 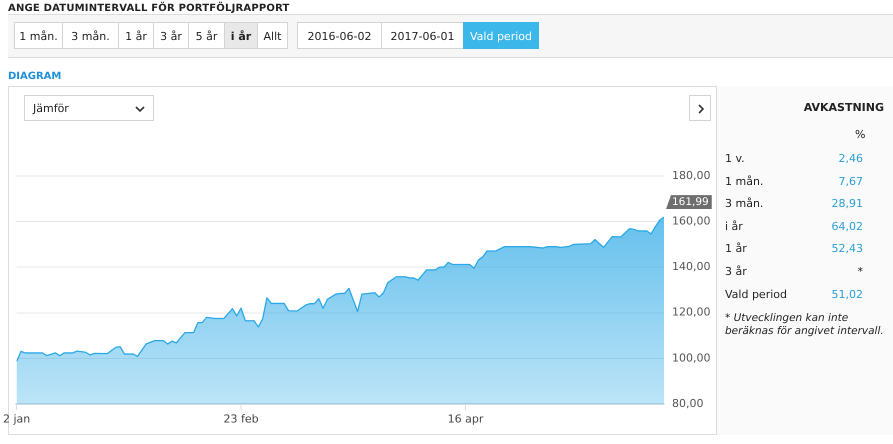 I want to click on category-label: 1 mån., so click(x=744, y=181).